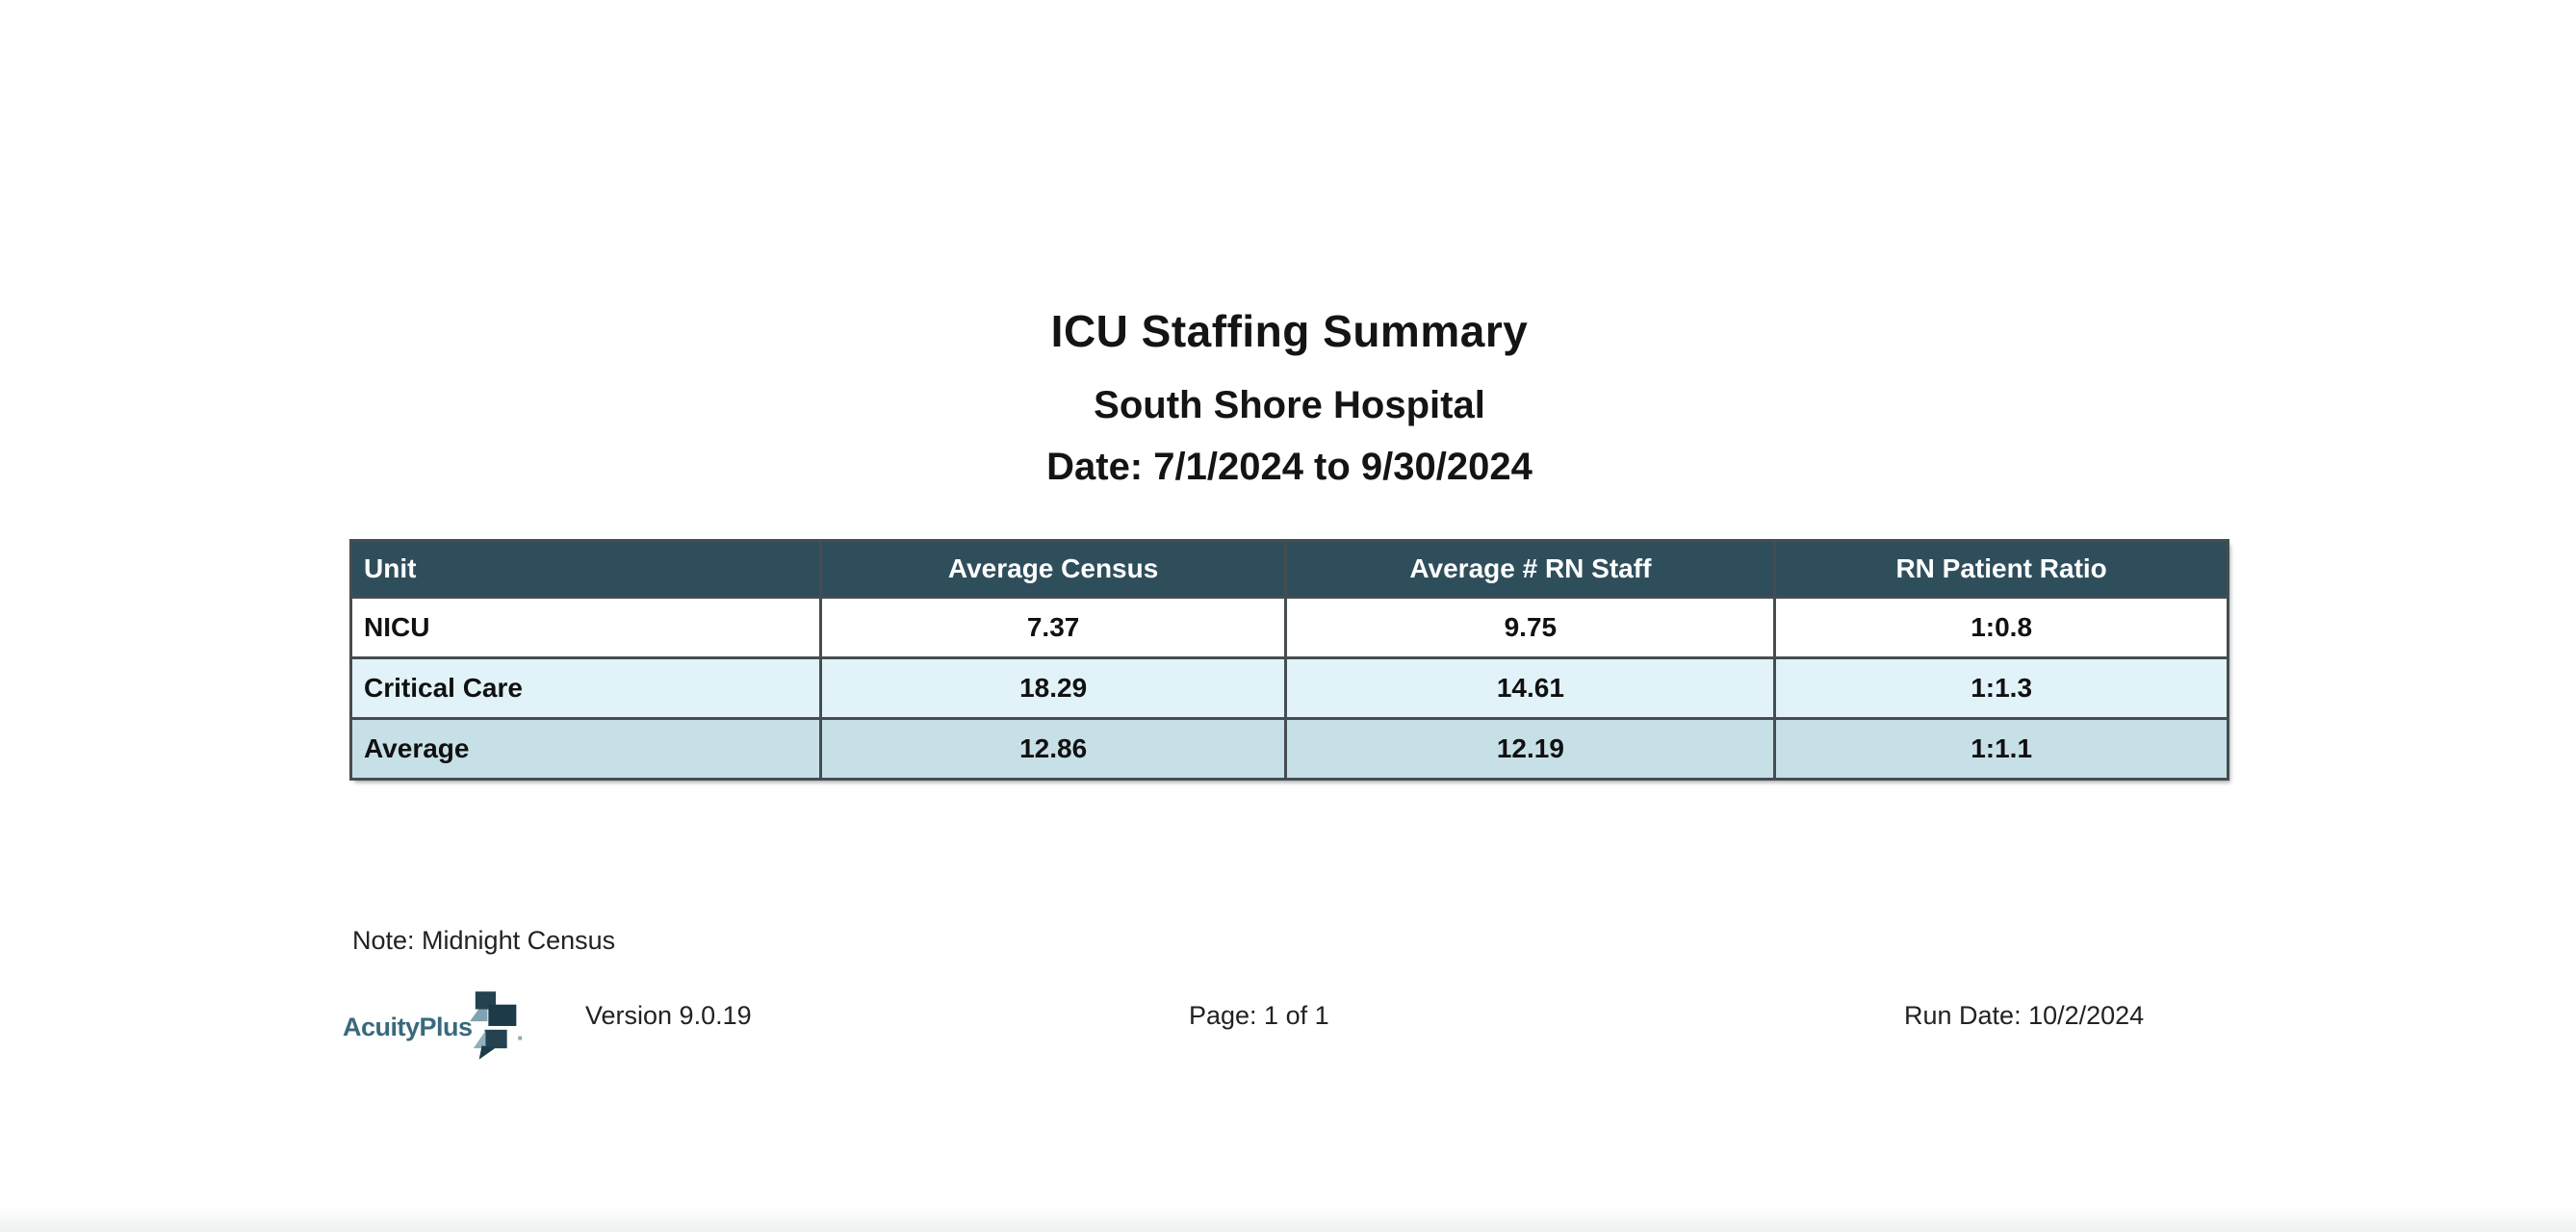  Describe the element at coordinates (1530, 688) in the screenshot. I see `cell-rn-staff: 14.61` at that location.